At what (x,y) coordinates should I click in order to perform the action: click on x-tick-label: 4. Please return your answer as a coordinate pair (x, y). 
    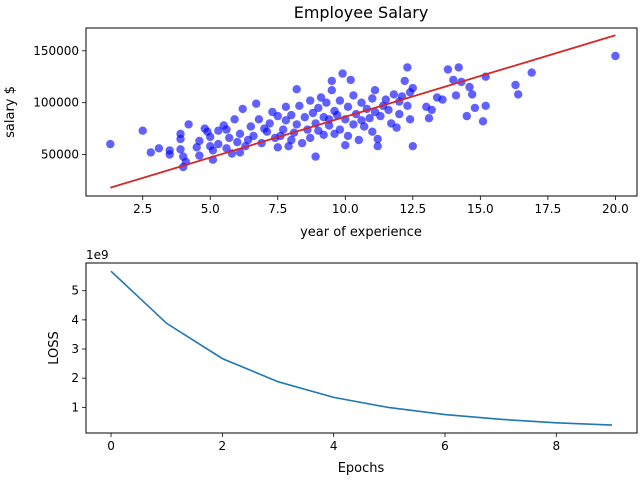
    Looking at the image, I should click on (334, 446).